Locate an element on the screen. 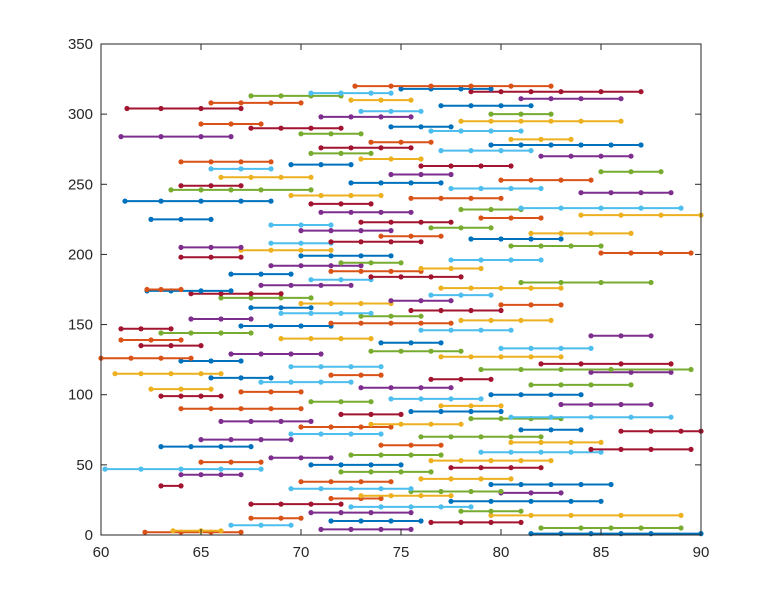  y-tick-label: 300 is located at coordinates (80, 114).